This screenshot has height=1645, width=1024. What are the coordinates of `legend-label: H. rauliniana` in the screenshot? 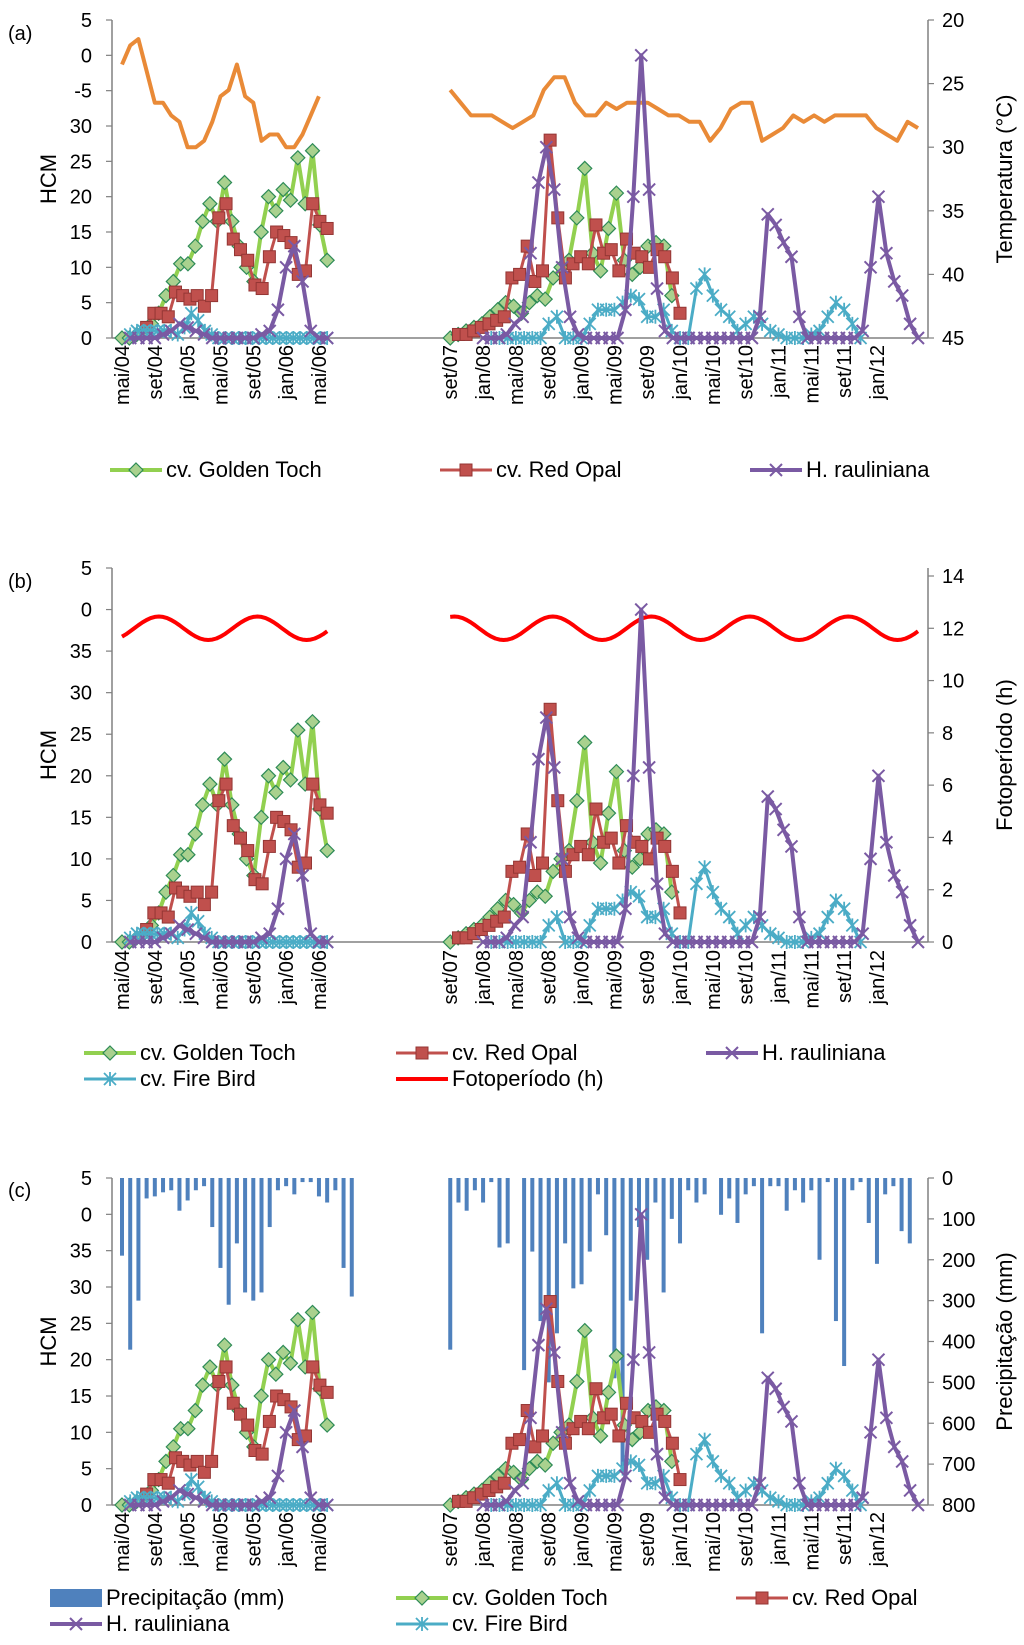 It's located at (824, 1052).